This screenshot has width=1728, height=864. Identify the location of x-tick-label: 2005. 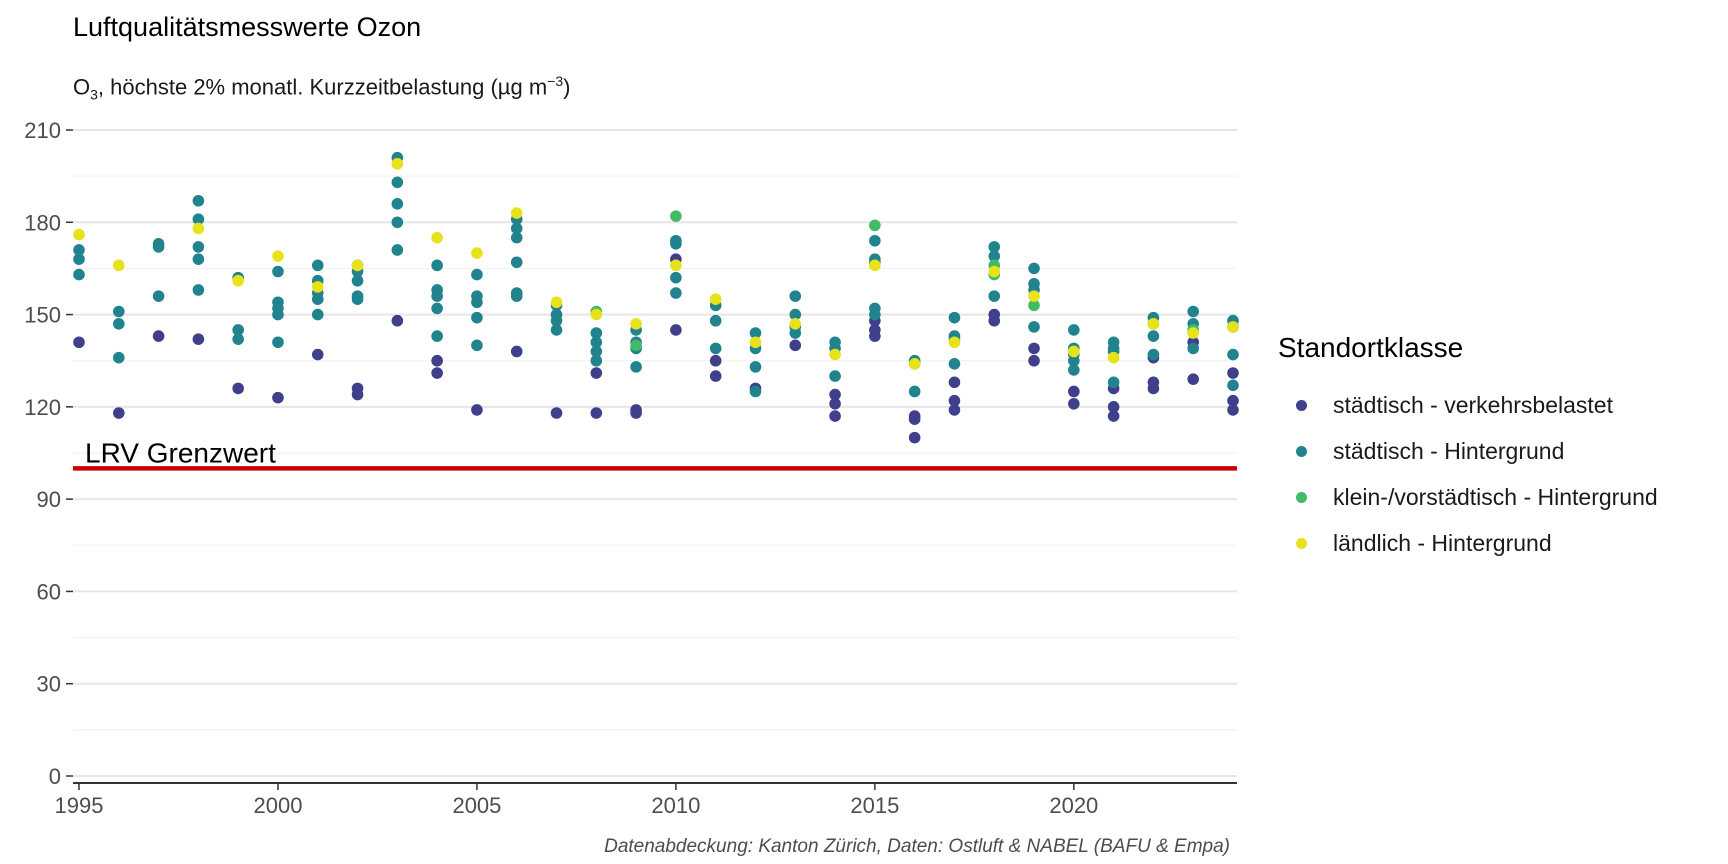
(476, 805).